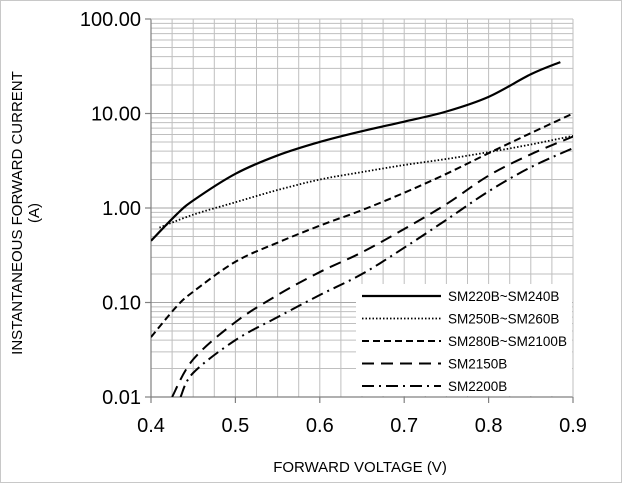 This screenshot has height=488, width=622. I want to click on y-axis-label-line2: (A), so click(34, 213).